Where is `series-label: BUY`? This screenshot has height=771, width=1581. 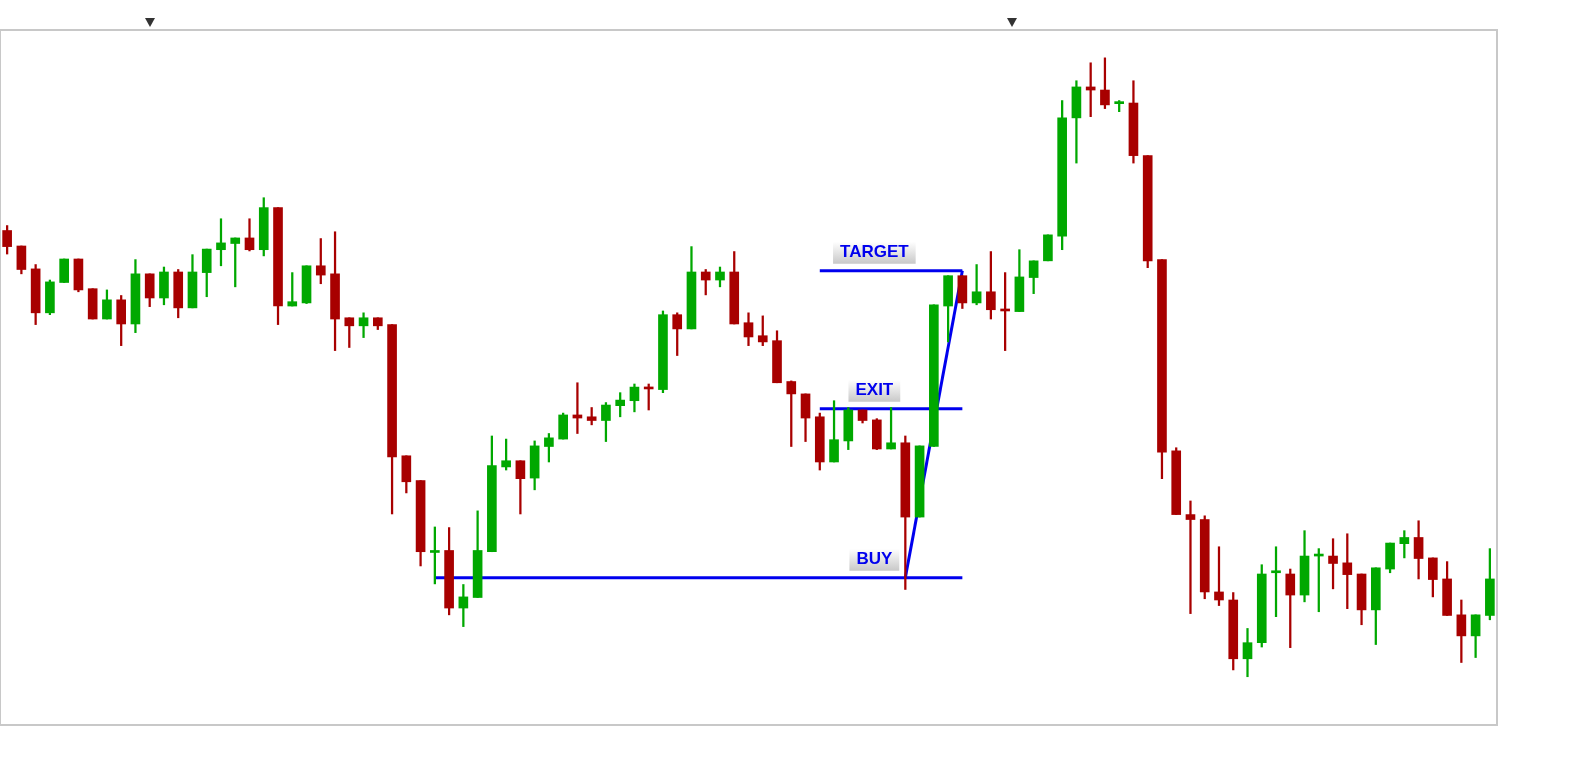
series-label: BUY is located at coordinates (874, 559).